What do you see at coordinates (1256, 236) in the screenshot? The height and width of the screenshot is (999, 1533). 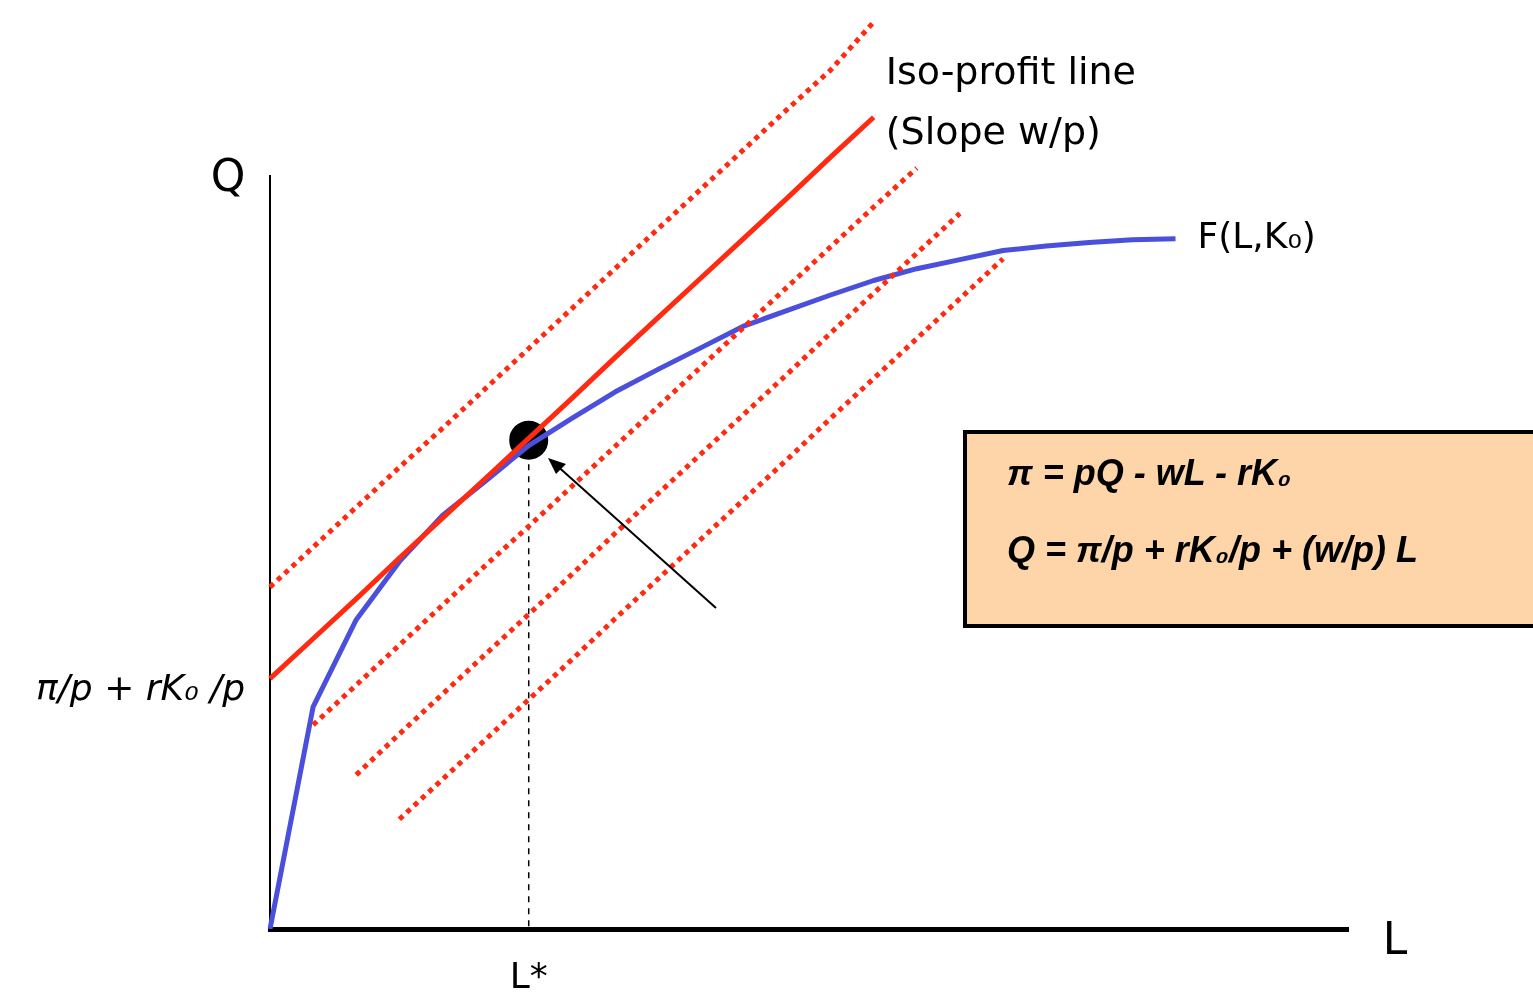 I see `annotation: F(L,K₀)` at bounding box center [1256, 236].